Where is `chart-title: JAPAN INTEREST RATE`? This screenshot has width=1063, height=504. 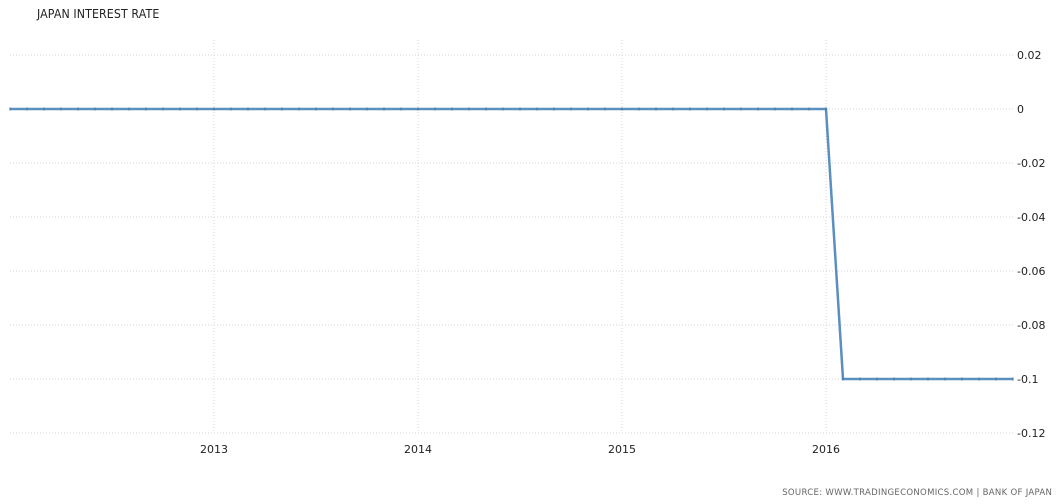 chart-title: JAPAN INTEREST RATE is located at coordinates (98, 14).